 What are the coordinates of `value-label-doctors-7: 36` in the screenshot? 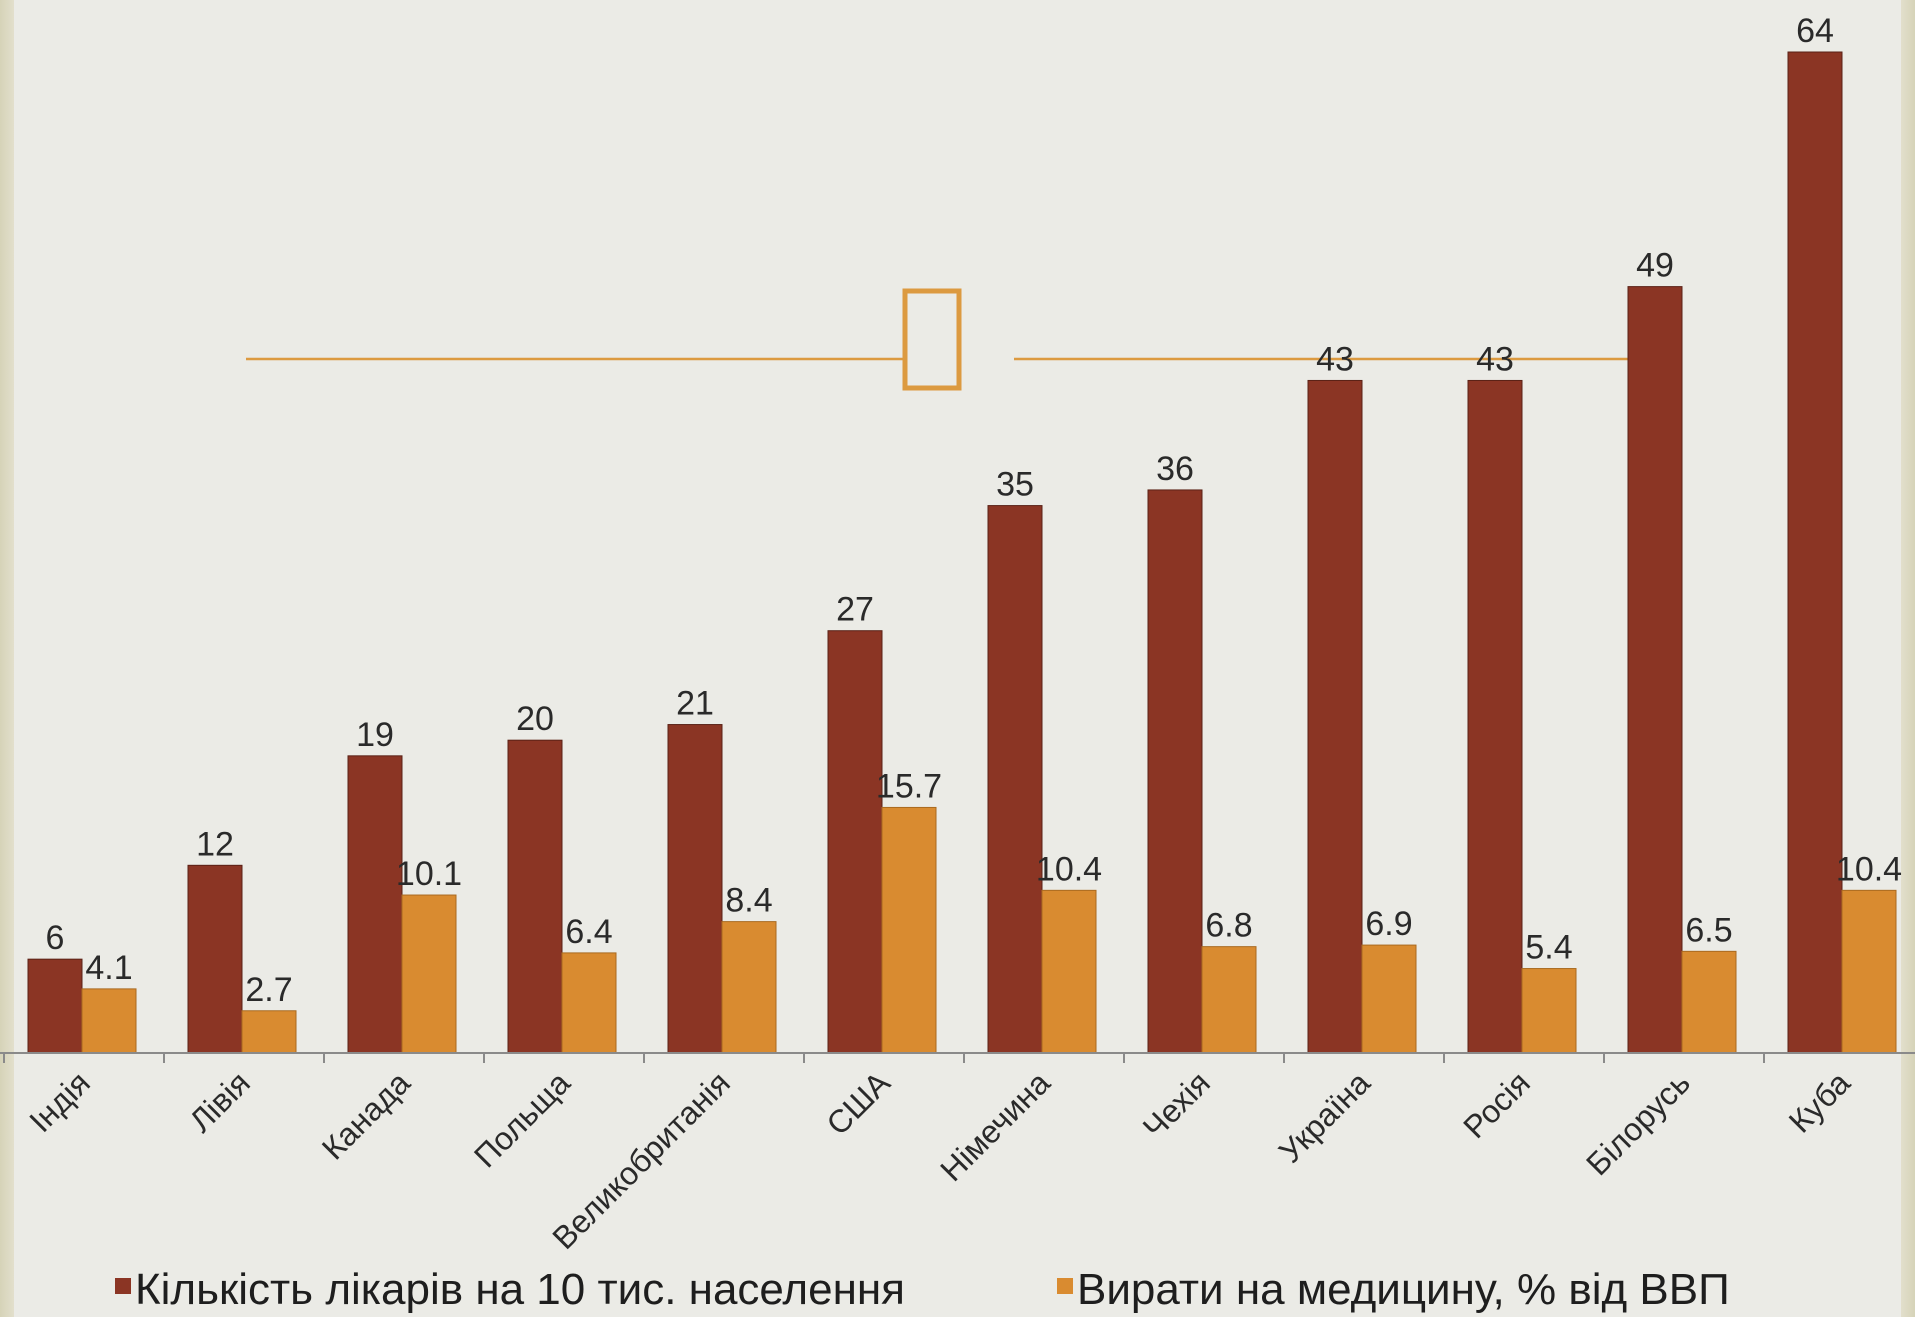 It's located at (1175, 469).